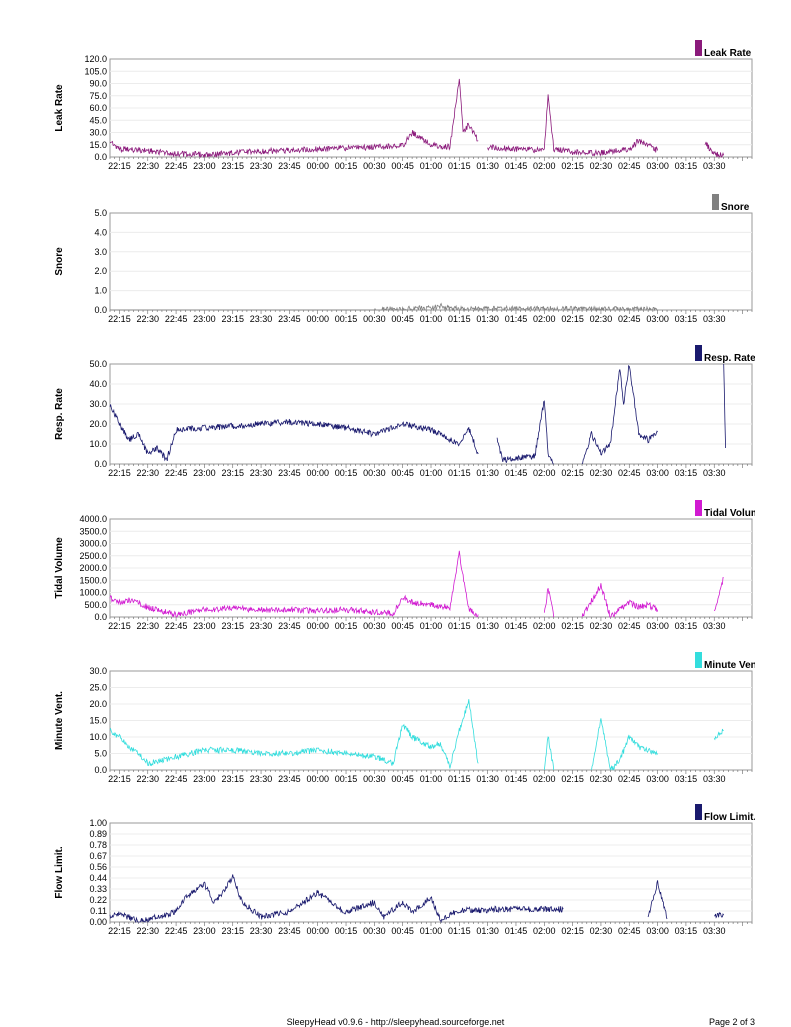 The image size is (791, 1027). What do you see at coordinates (98, 96) in the screenshot?
I see `y-tick-label: 75.0` at bounding box center [98, 96].